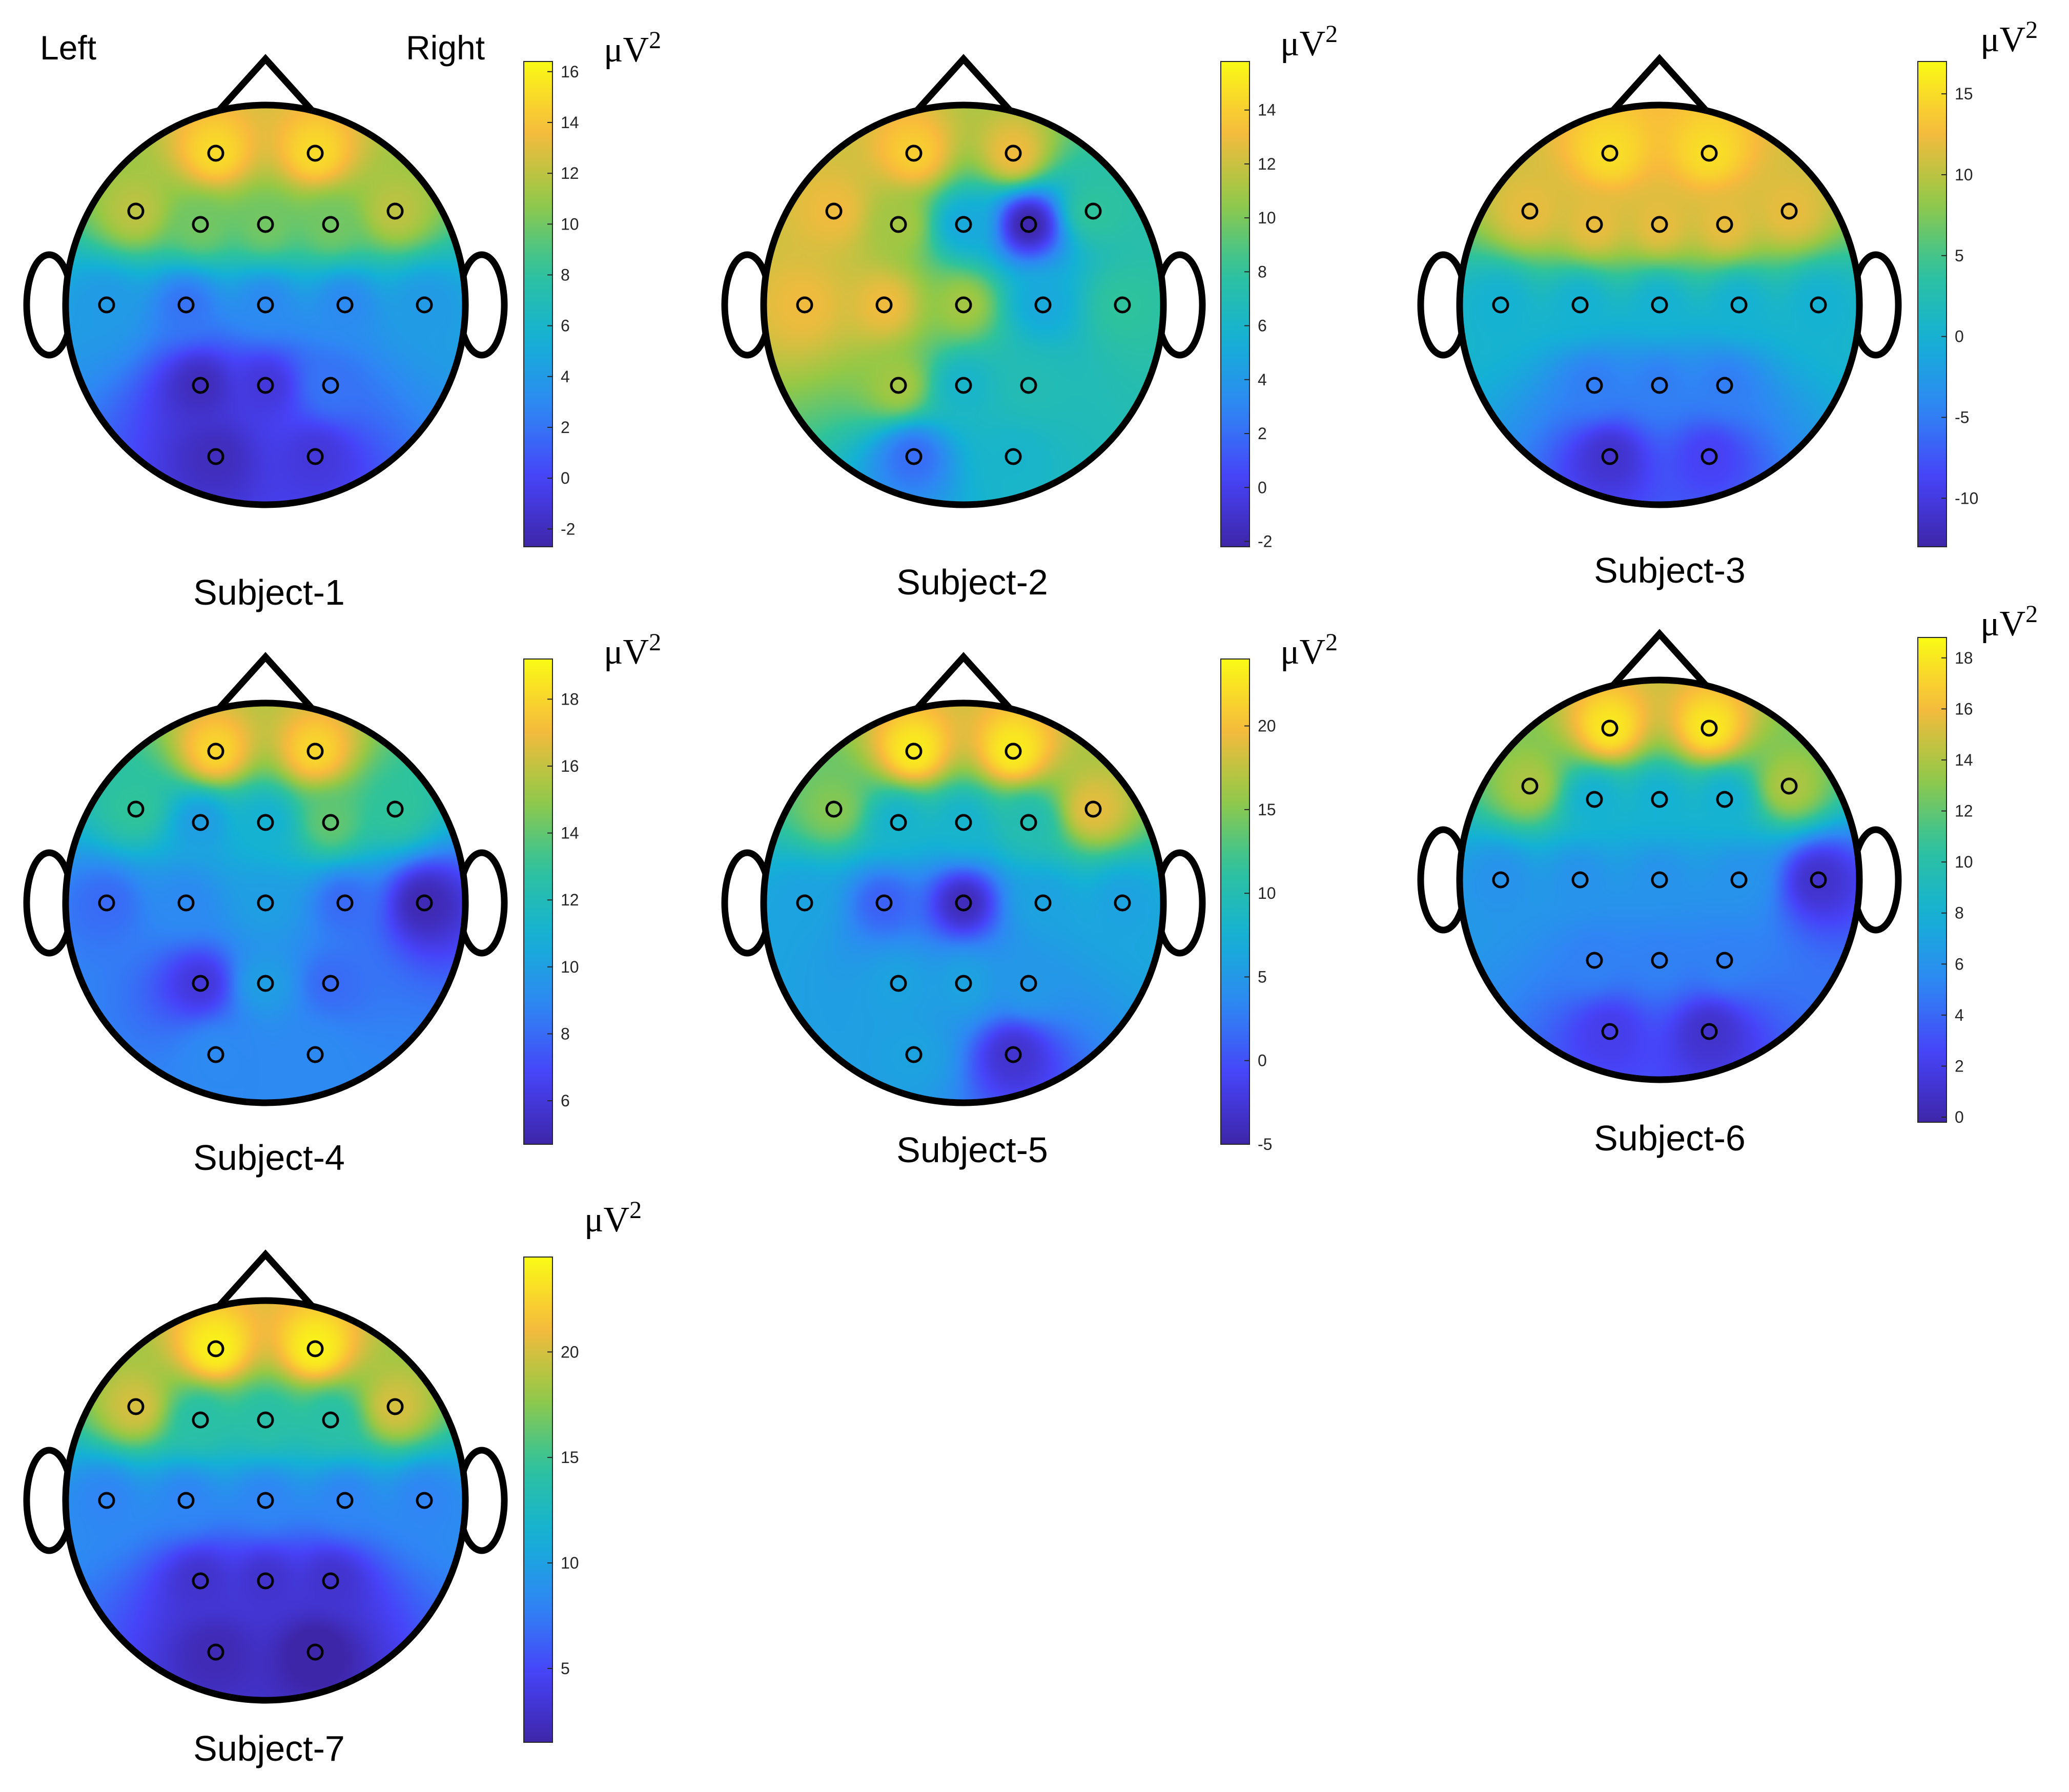 The height and width of the screenshot is (1792, 2069). I want to click on colorbar-tick-label: 16, so click(570, 766).